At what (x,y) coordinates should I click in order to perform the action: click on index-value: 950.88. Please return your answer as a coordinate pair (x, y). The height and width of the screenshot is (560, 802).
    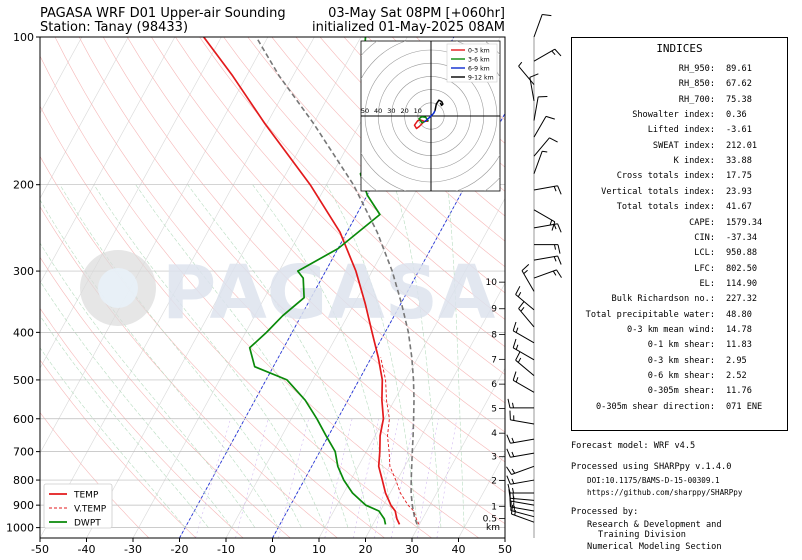
    Looking at the image, I should click on (742, 253).